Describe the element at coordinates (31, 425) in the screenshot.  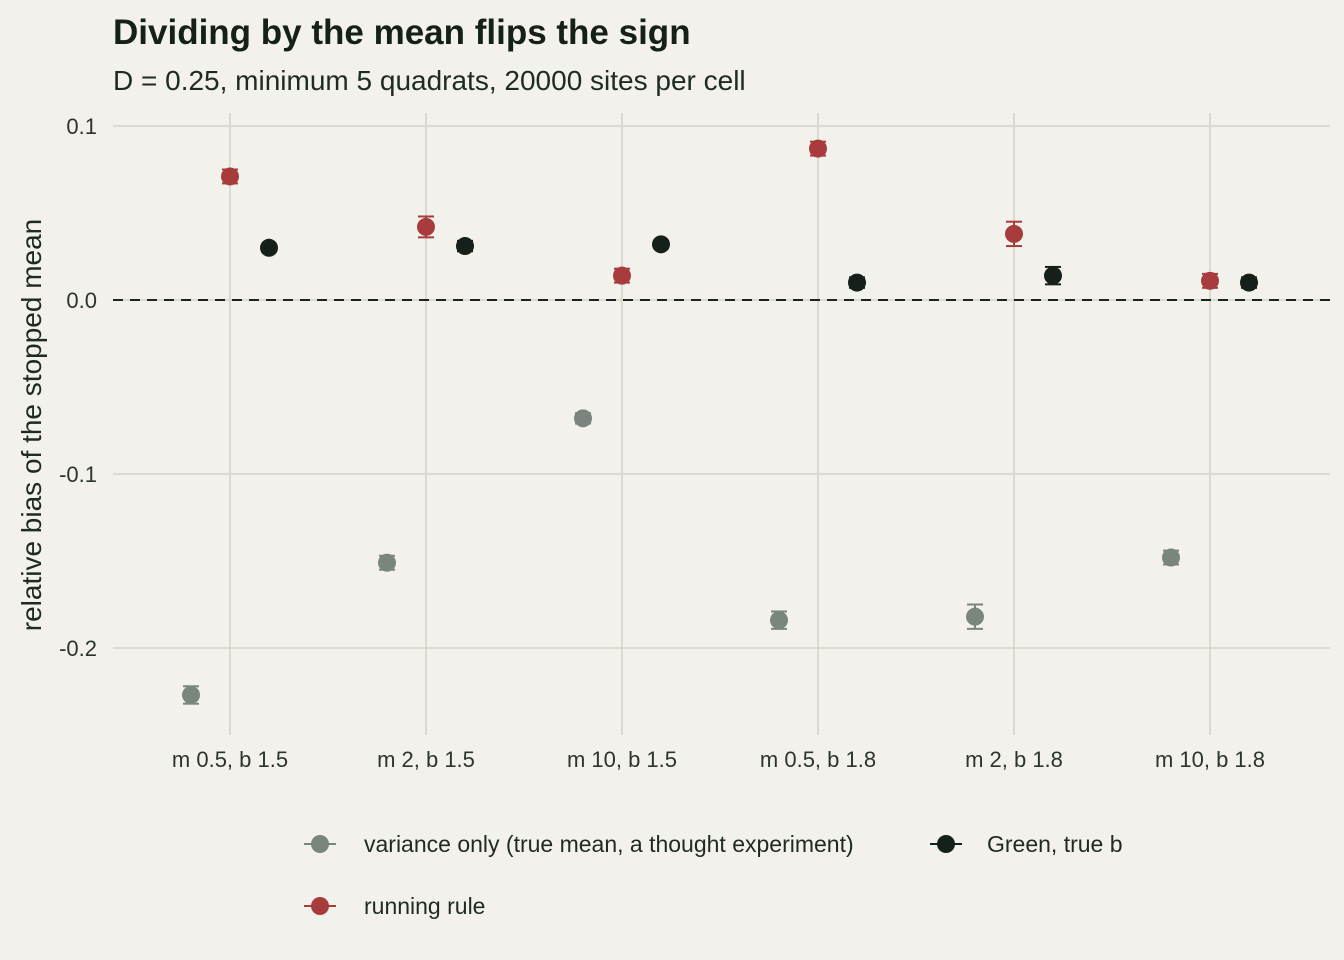
I see `y-axis-label: relative bias of the stopped mean` at that location.